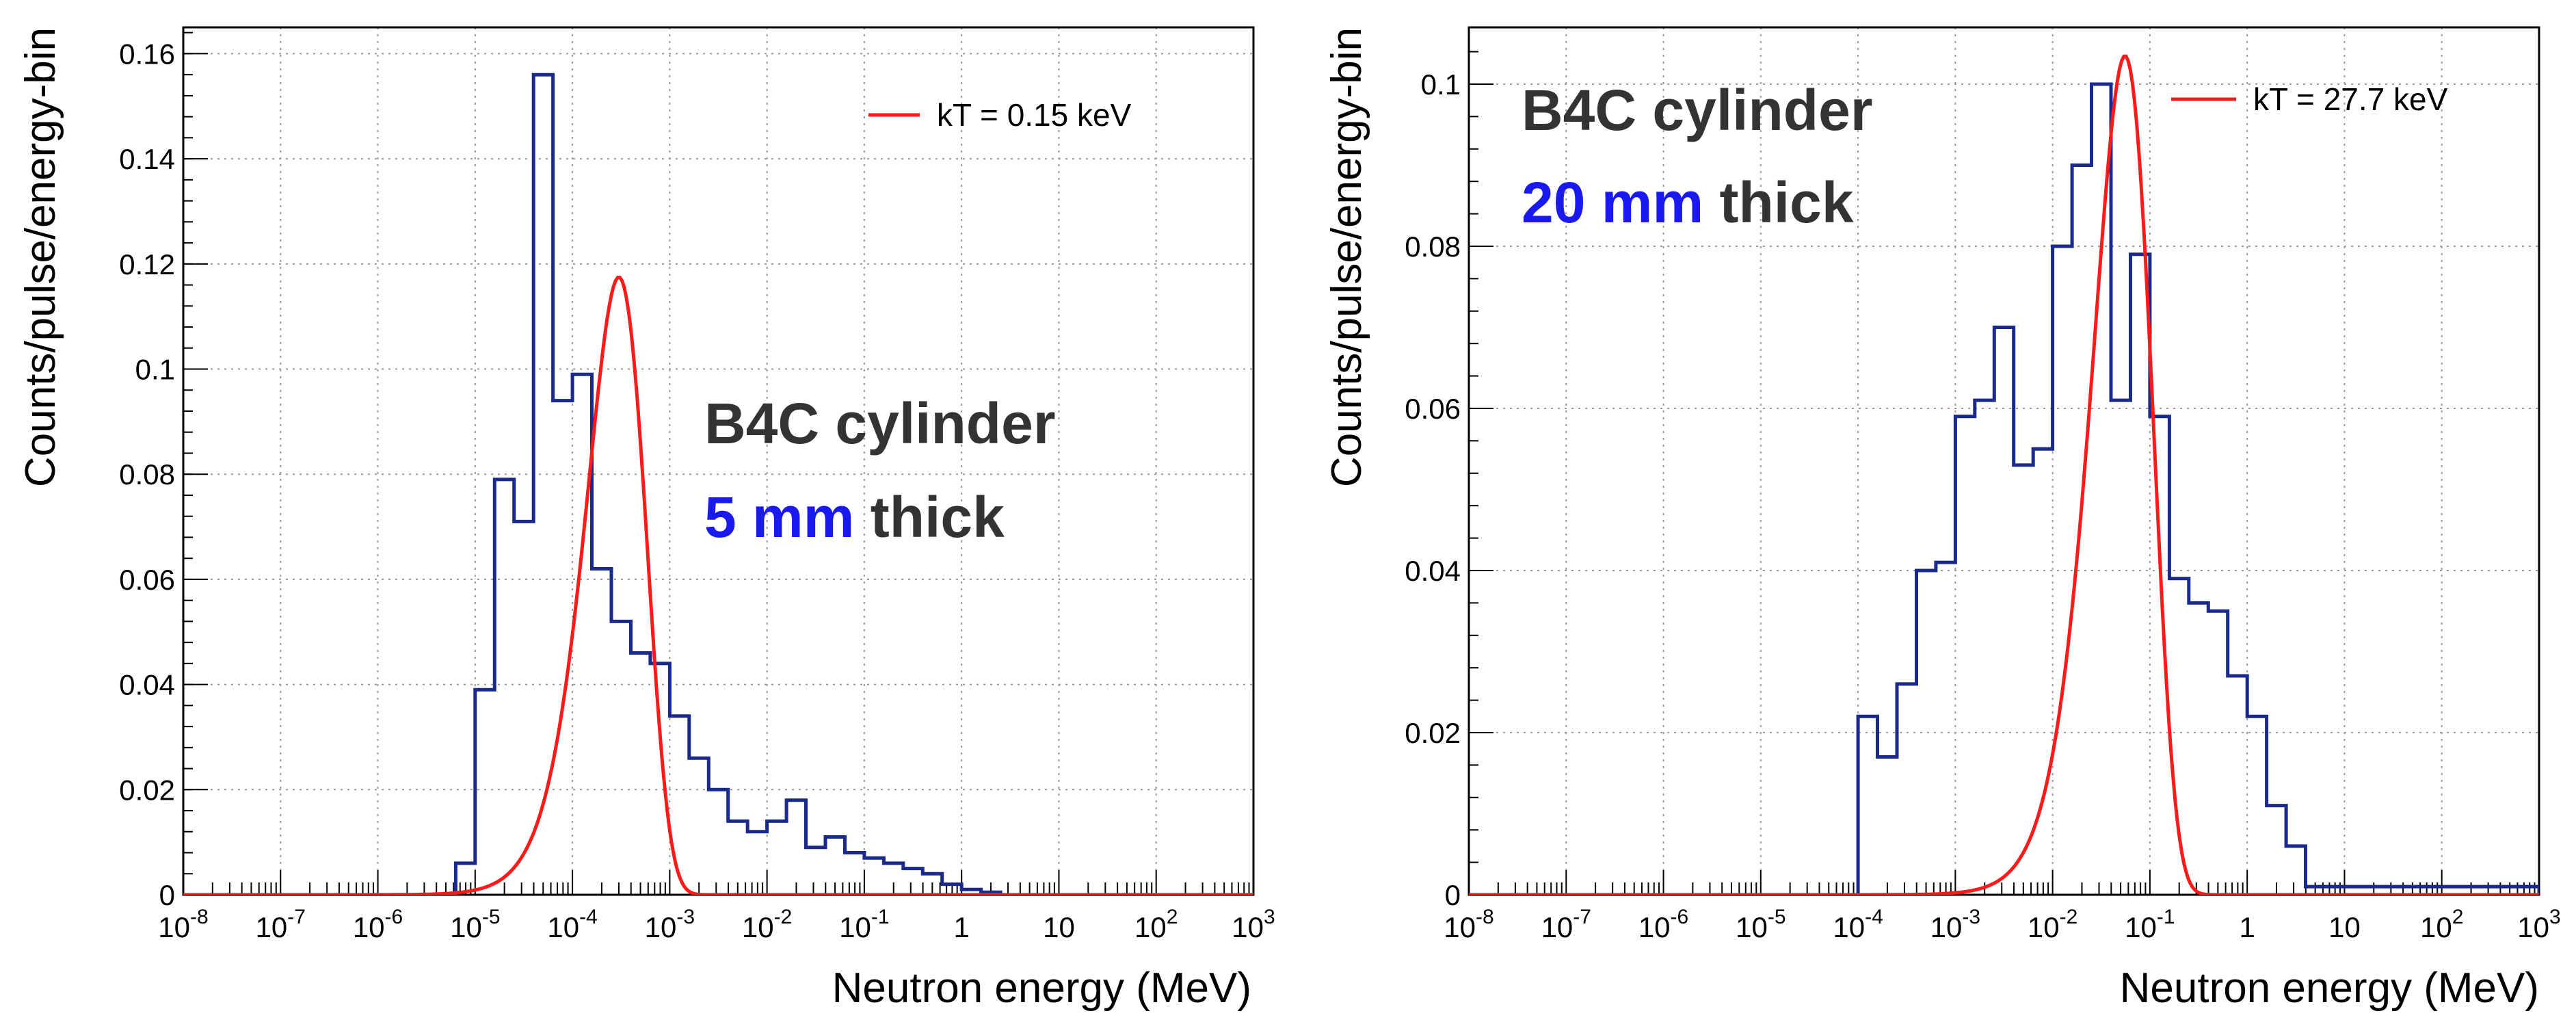  What do you see at coordinates (163, 471) in the screenshot?
I see `y-axis-ticks: 0 0.02 0.04 0.06 0.08 0.1 0.12 0.14 0.16` at bounding box center [163, 471].